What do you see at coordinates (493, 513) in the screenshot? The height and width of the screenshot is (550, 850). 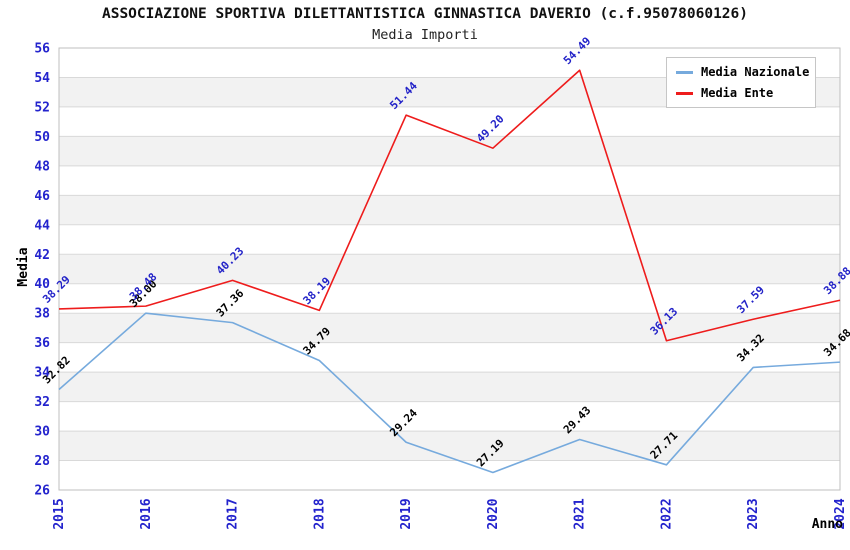 I see `x-tick-label: 2020` at bounding box center [493, 513].